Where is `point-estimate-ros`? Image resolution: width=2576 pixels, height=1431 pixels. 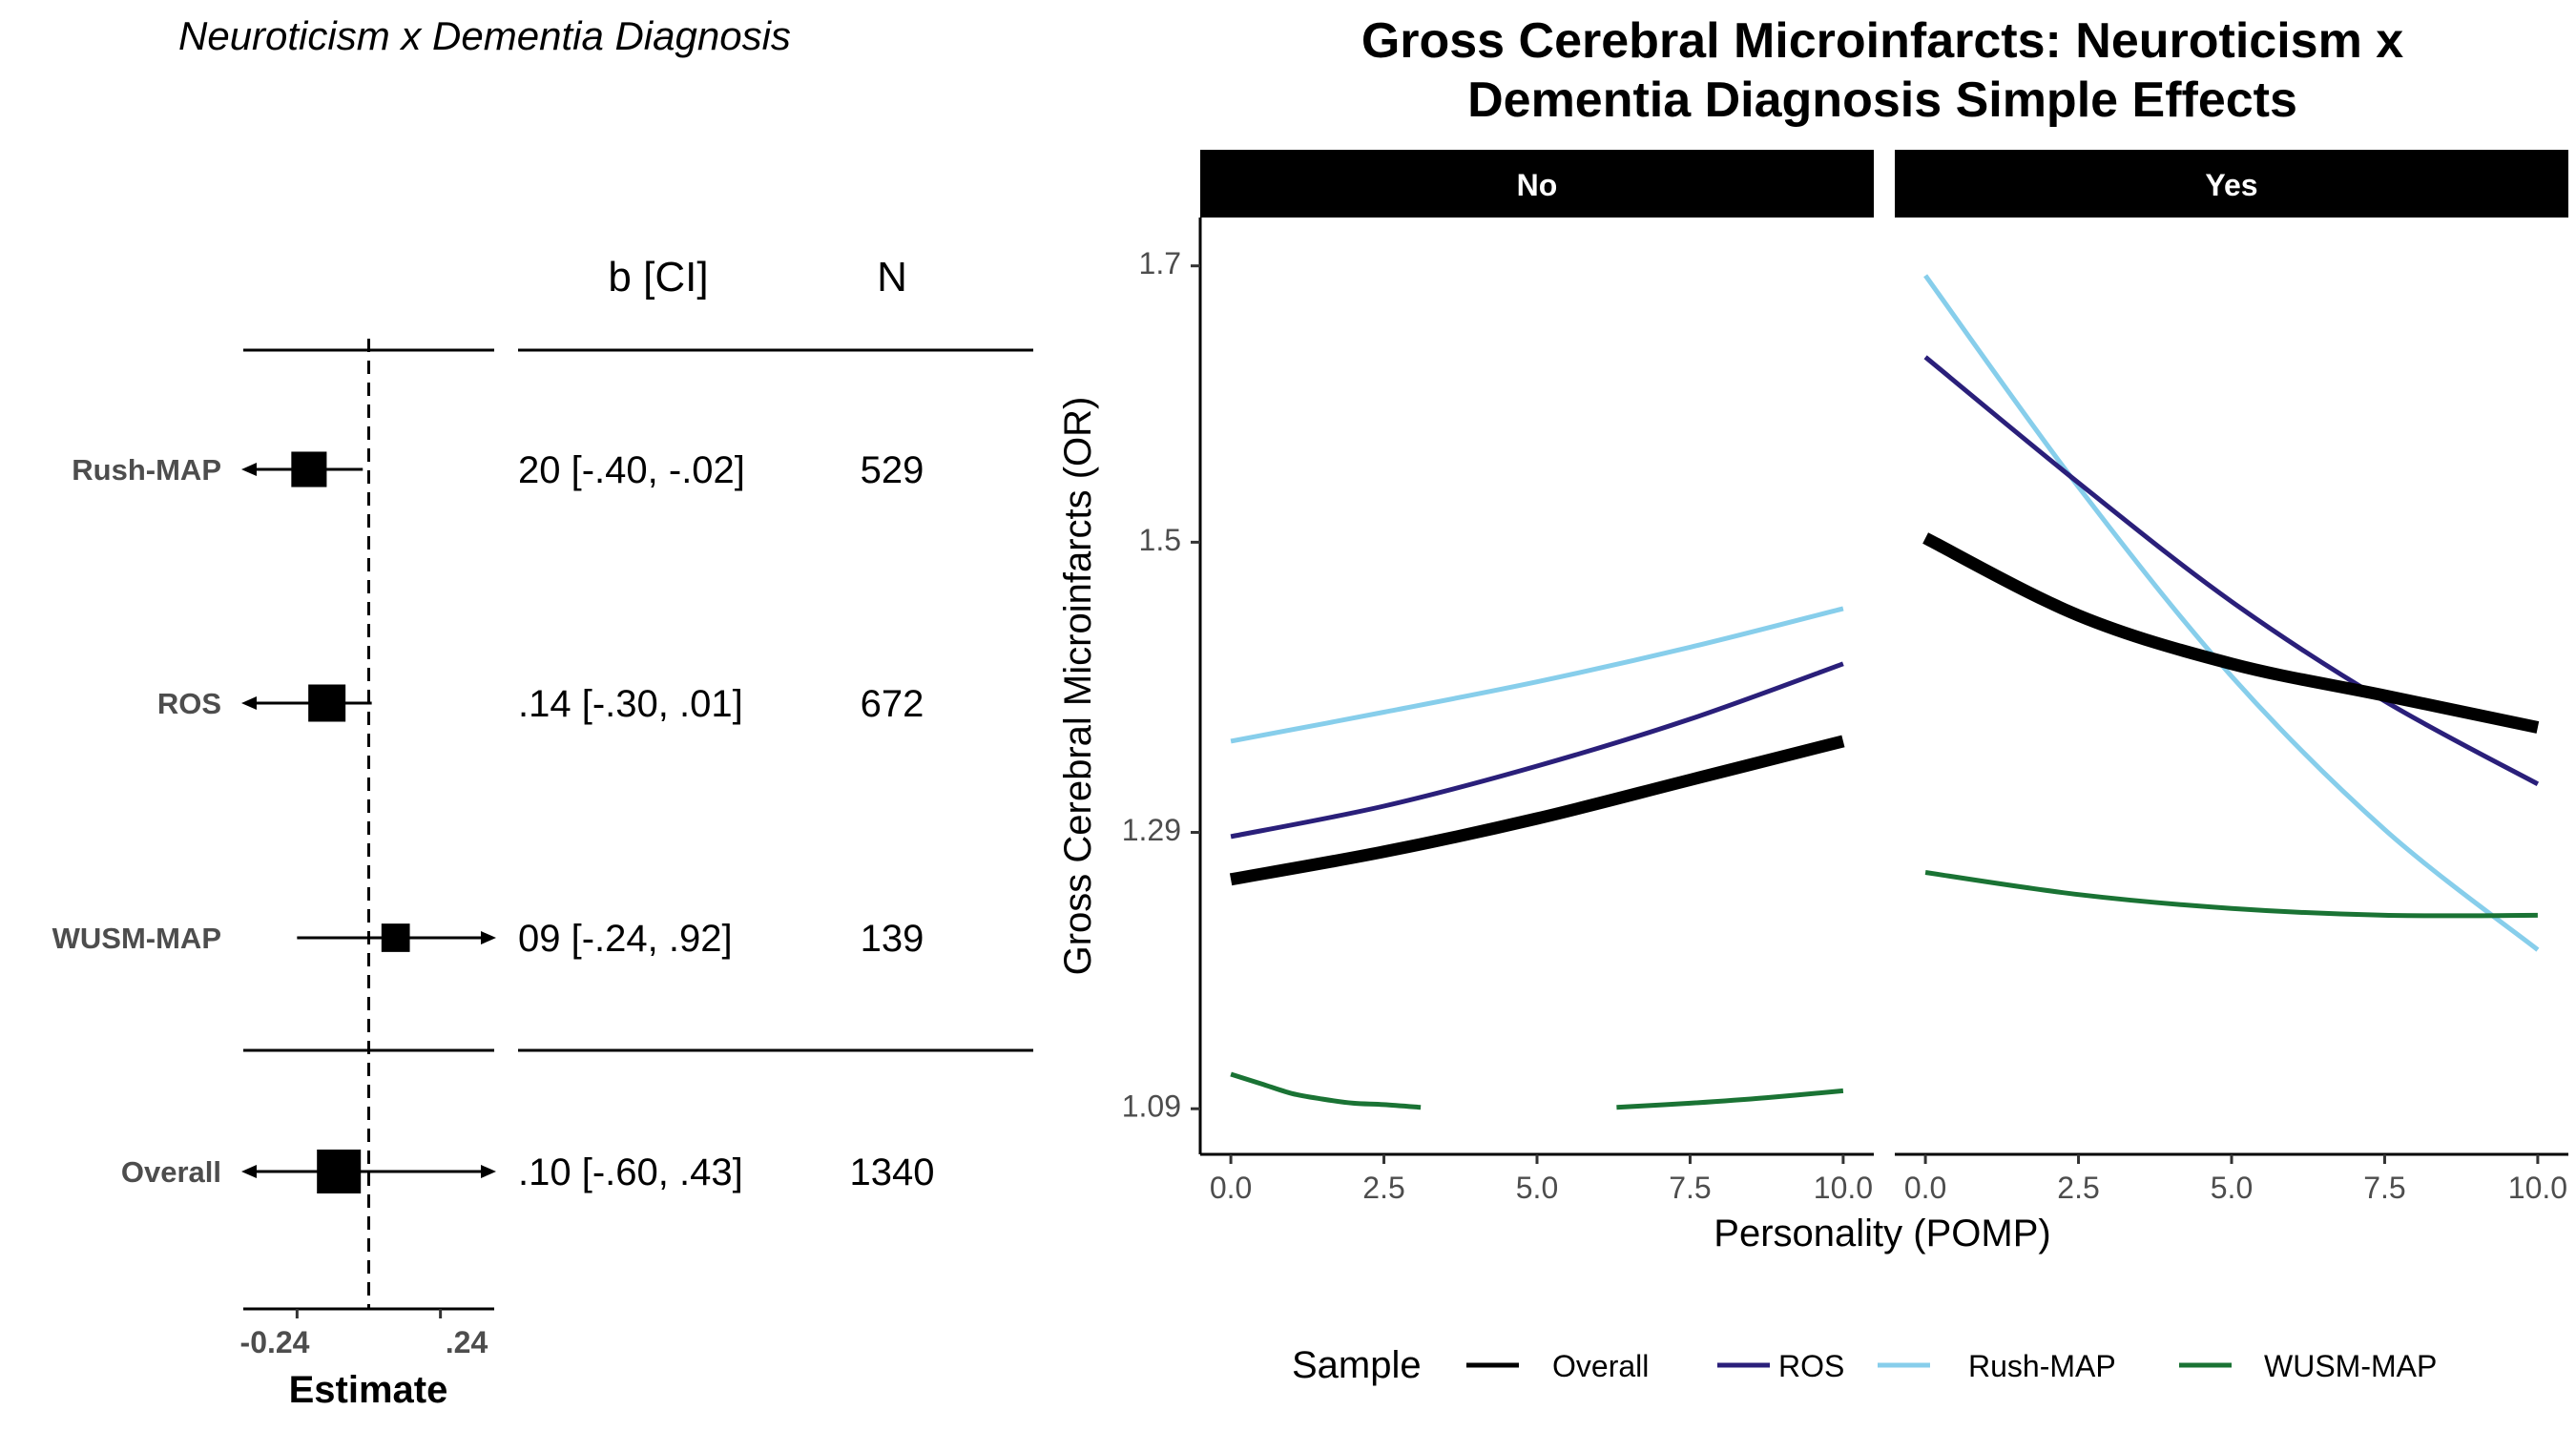 point-estimate-ros is located at coordinates (327, 703).